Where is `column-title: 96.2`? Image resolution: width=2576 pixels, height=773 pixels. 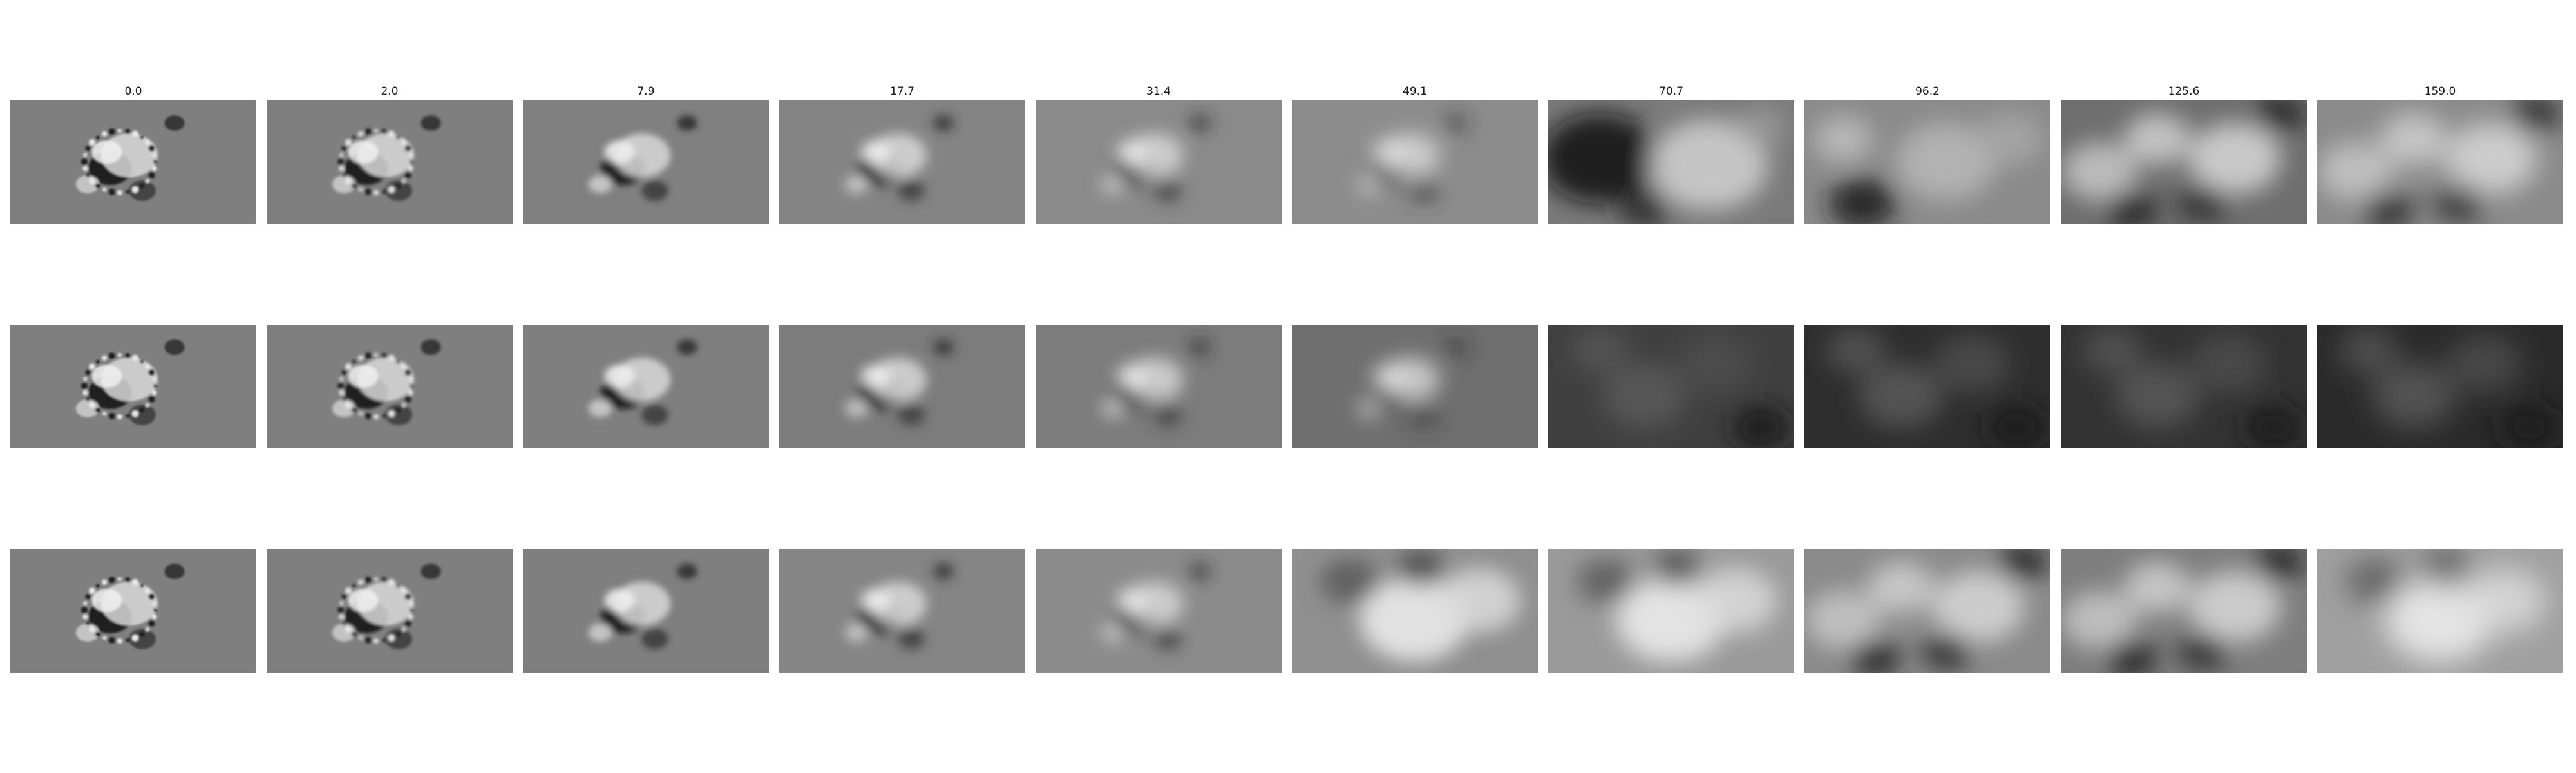 column-title: 96.2 is located at coordinates (1927, 91).